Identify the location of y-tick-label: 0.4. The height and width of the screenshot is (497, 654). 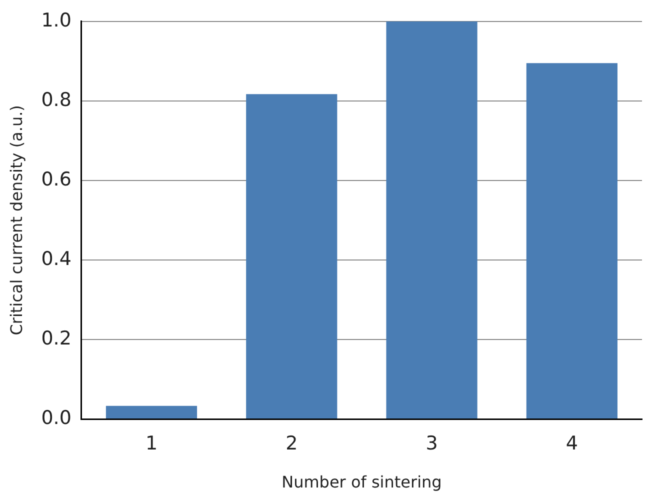
(56, 259).